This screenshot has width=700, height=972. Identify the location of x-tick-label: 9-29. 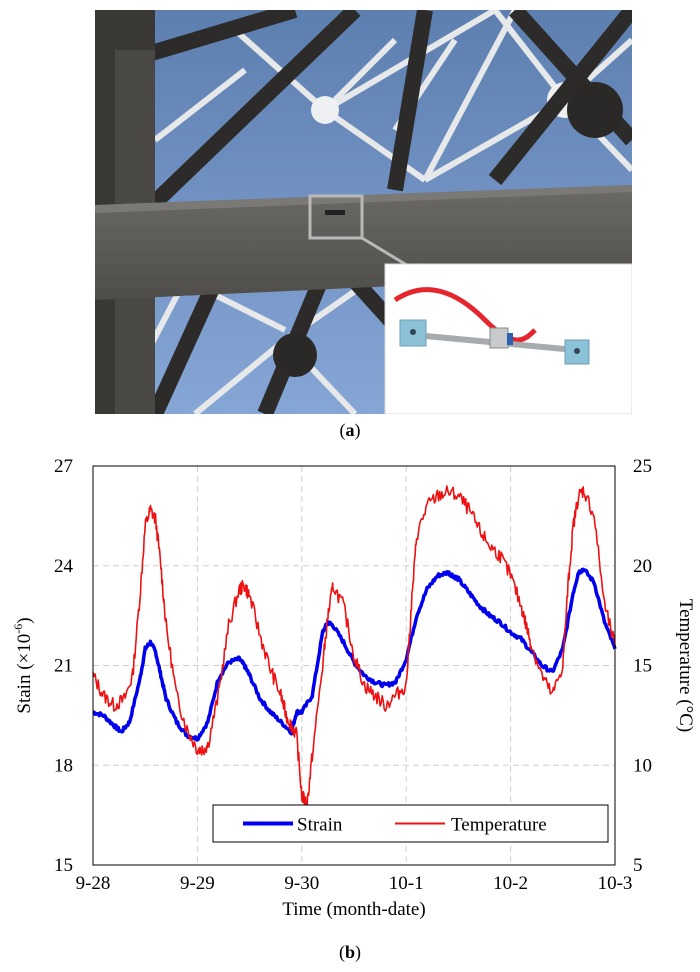
(197, 883).